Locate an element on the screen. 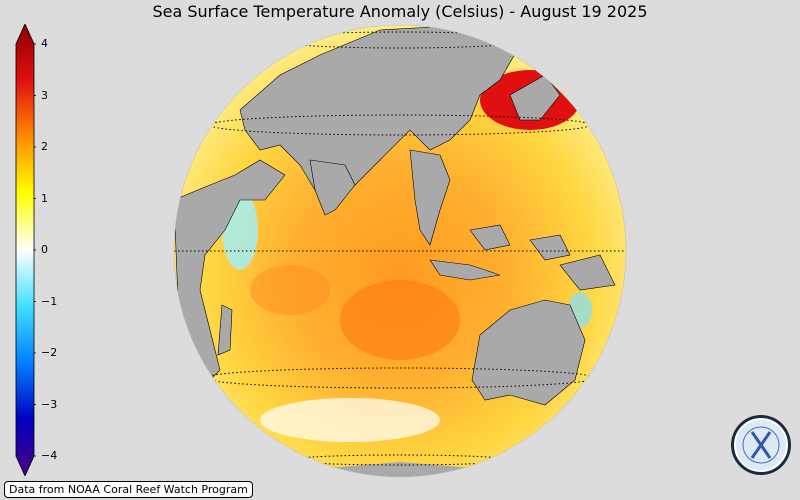  colorbar-tick-label: 2 is located at coordinates (44, 146).